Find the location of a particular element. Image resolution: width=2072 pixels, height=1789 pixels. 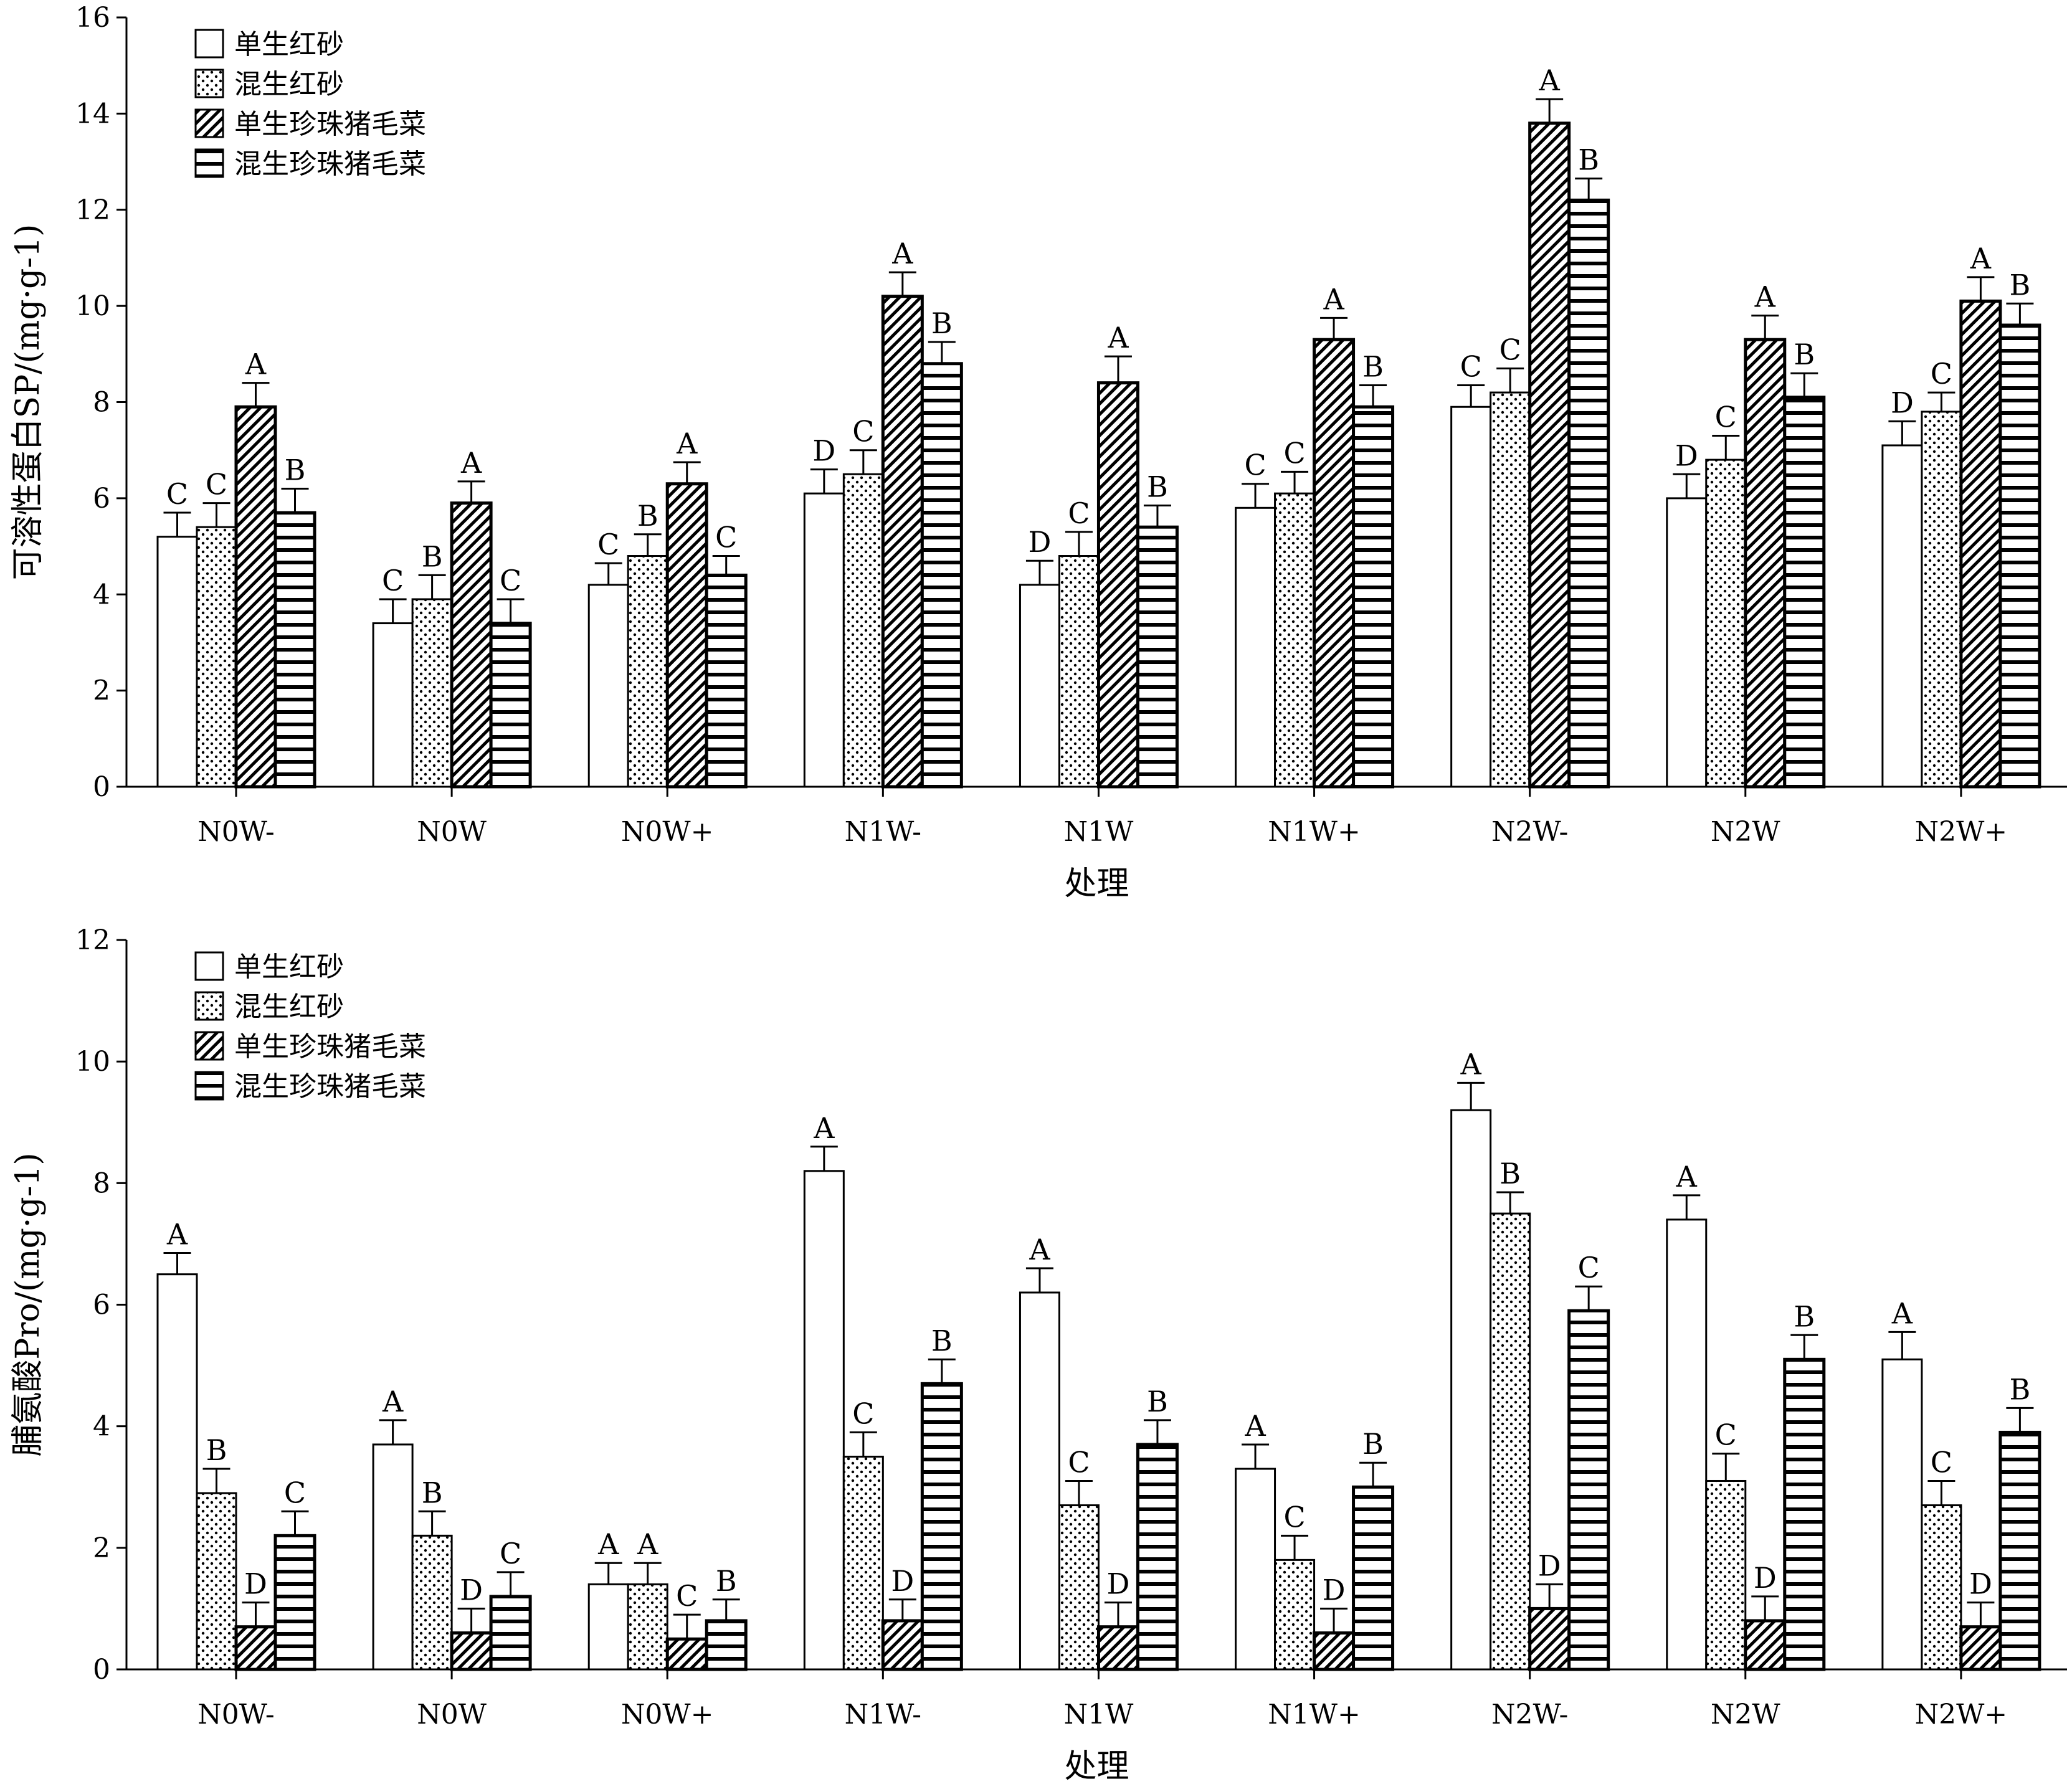

y-axis-label: 可溶性蛋白SP/(mg·g-1) is located at coordinates (28, 403).